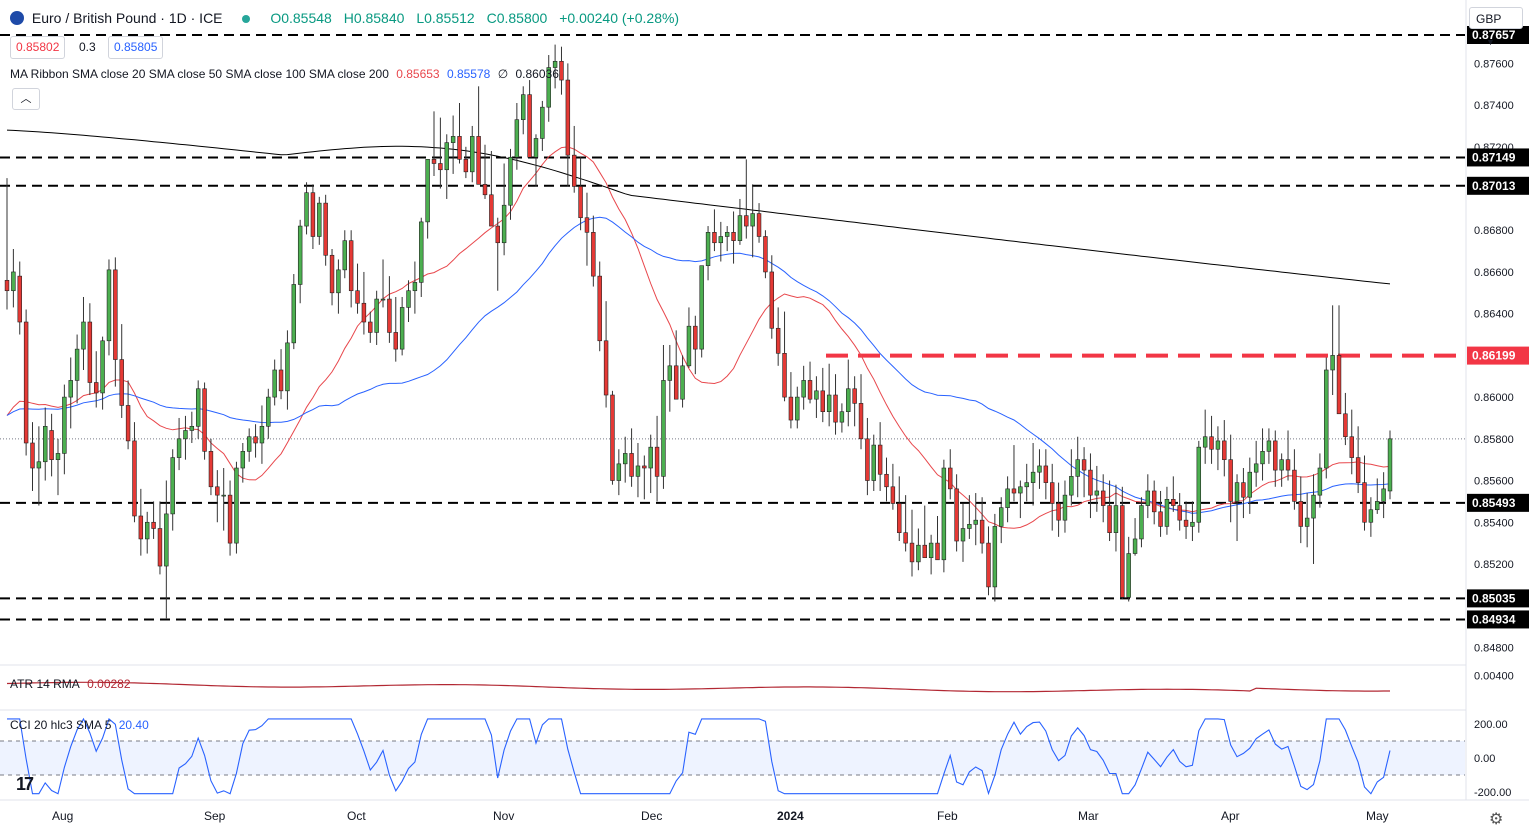  Describe the element at coordinates (732, 758) in the screenshot. I see `cci-band` at that location.